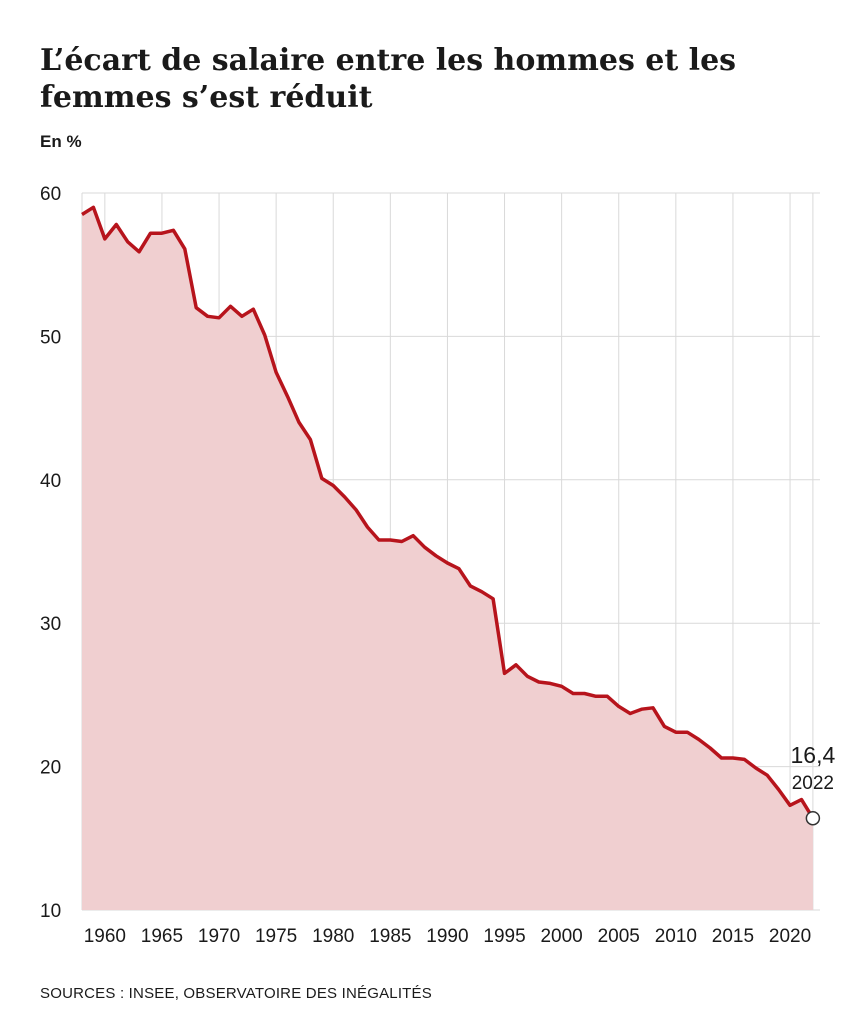  Describe the element at coordinates (812, 755) in the screenshot. I see `last-value-label: 16,4` at that location.